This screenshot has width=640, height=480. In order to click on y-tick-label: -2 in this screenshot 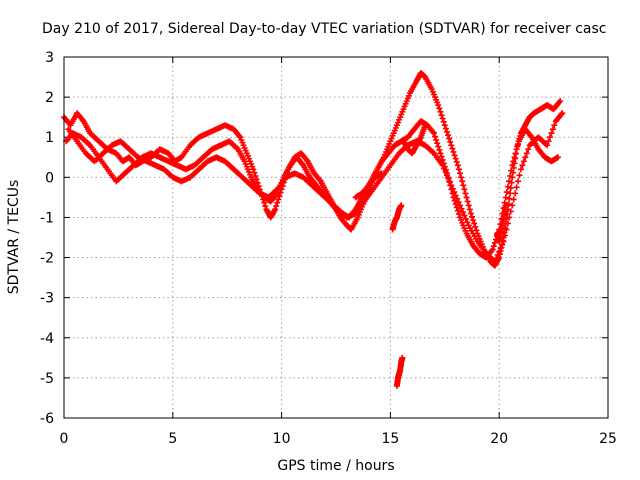, I will do `click(47, 259)`.